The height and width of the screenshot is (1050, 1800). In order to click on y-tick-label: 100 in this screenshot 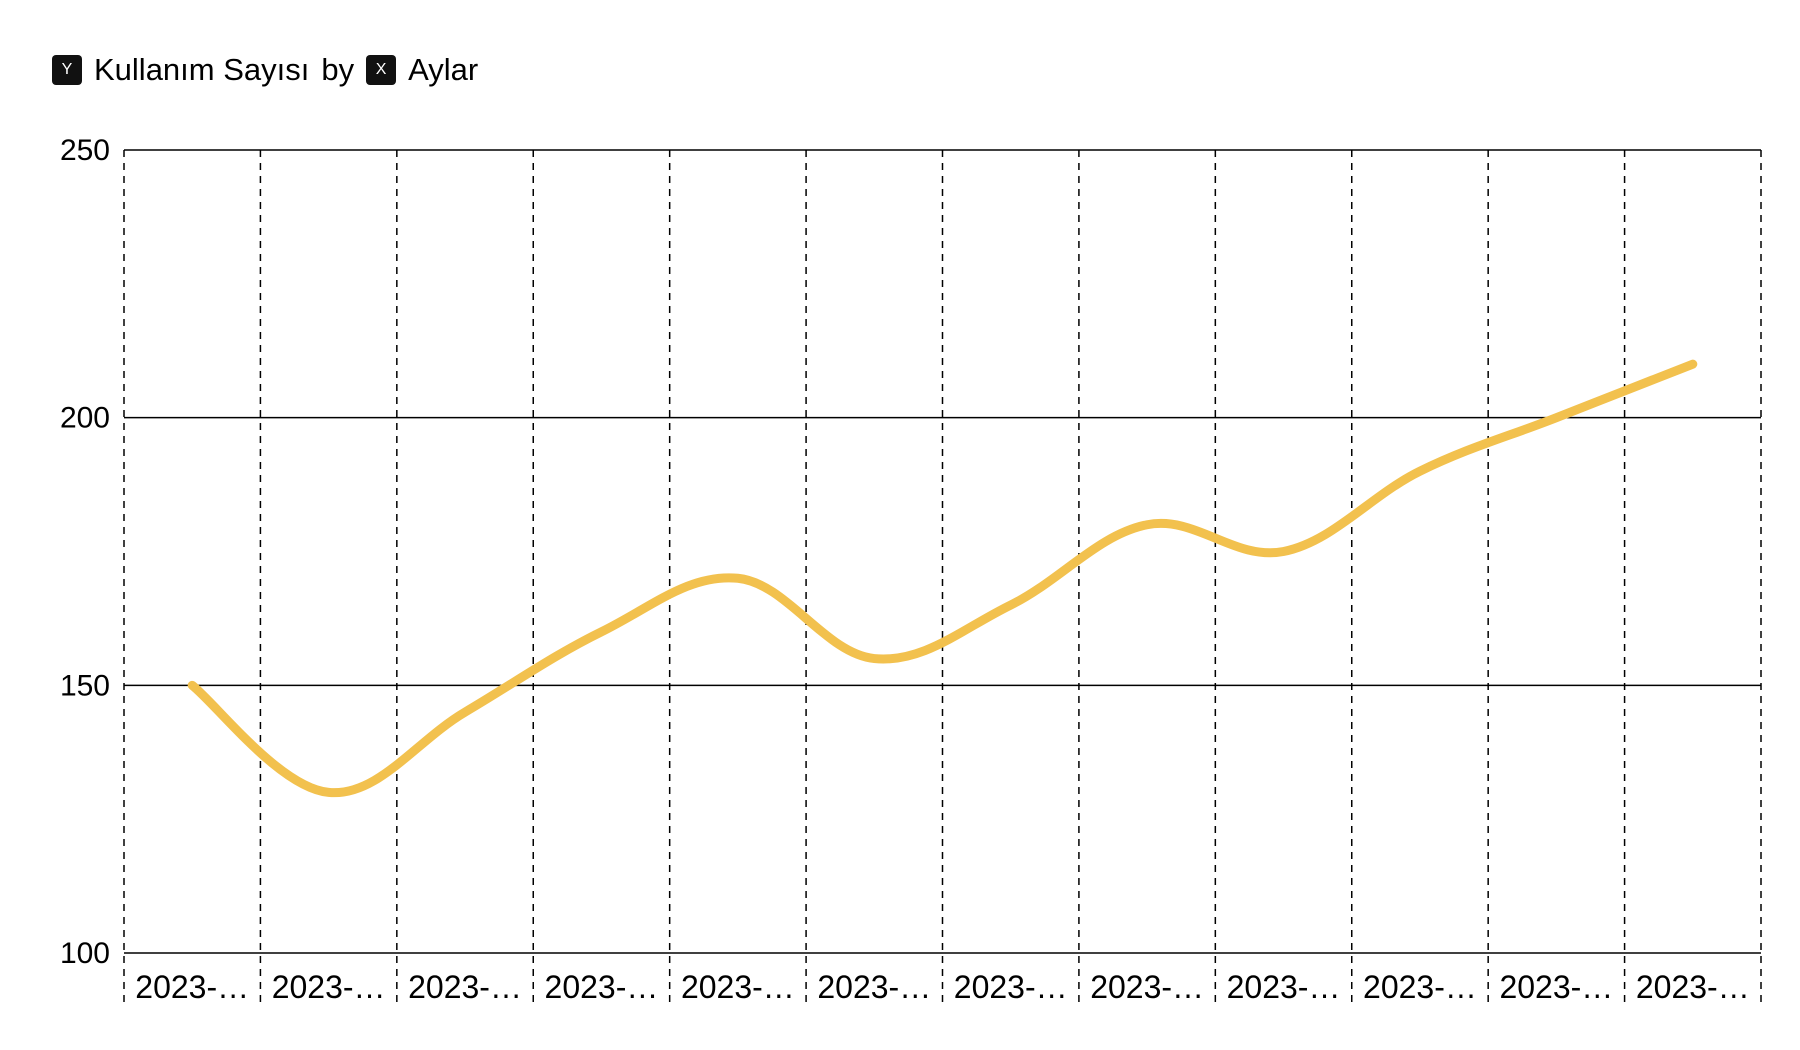, I will do `click(85, 953)`.